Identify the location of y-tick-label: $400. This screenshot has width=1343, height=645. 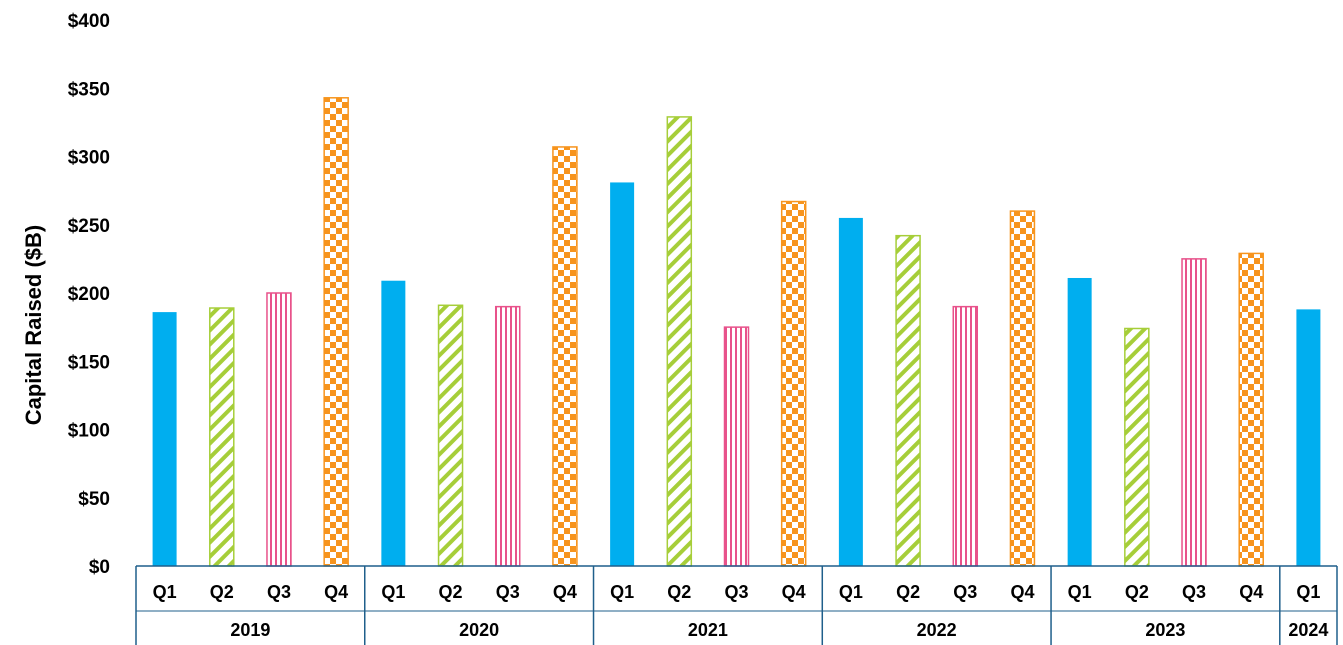
(89, 21).